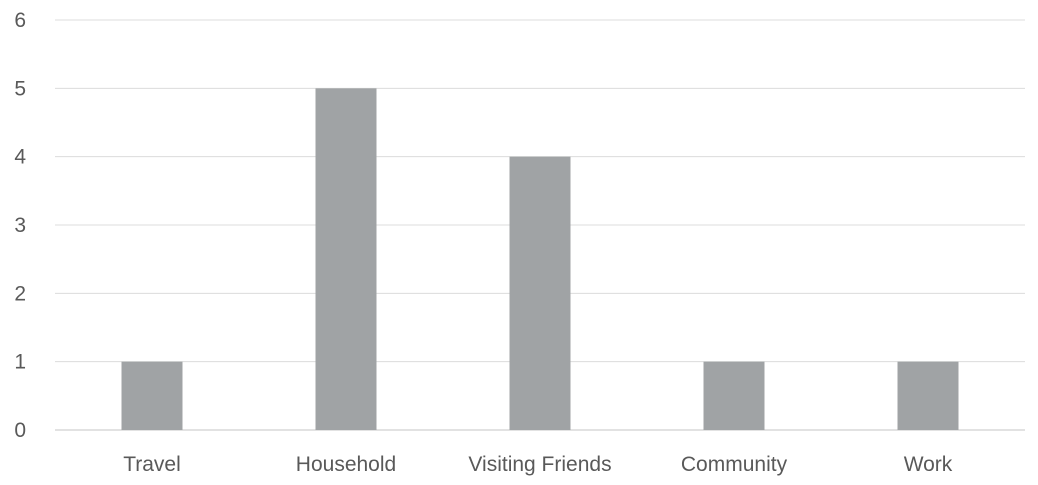 This screenshot has height=485, width=1038. Describe the element at coordinates (20, 157) in the screenshot. I see `y-tick-label-4: 4` at that location.